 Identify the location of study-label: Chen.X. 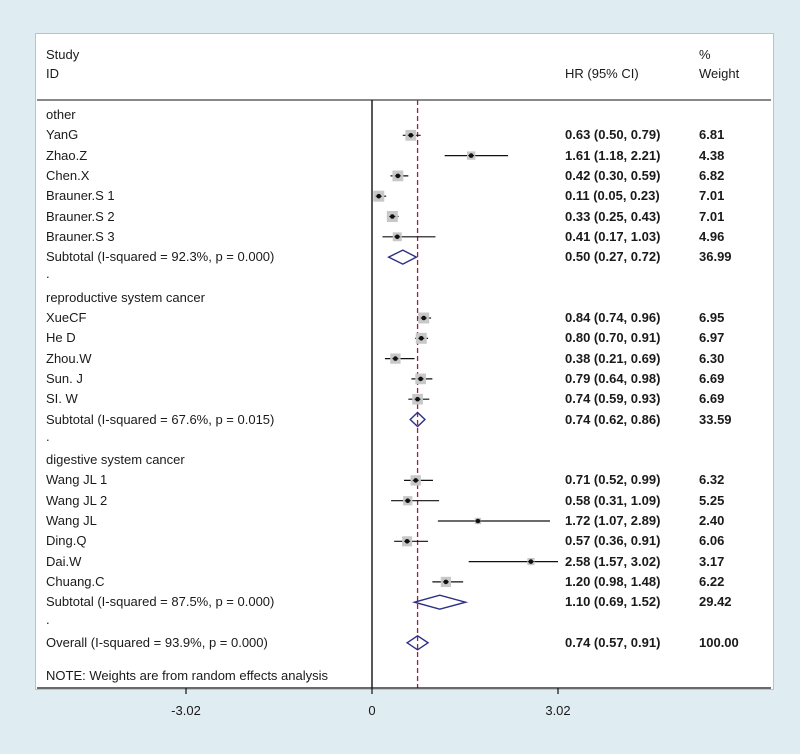
(68, 175).